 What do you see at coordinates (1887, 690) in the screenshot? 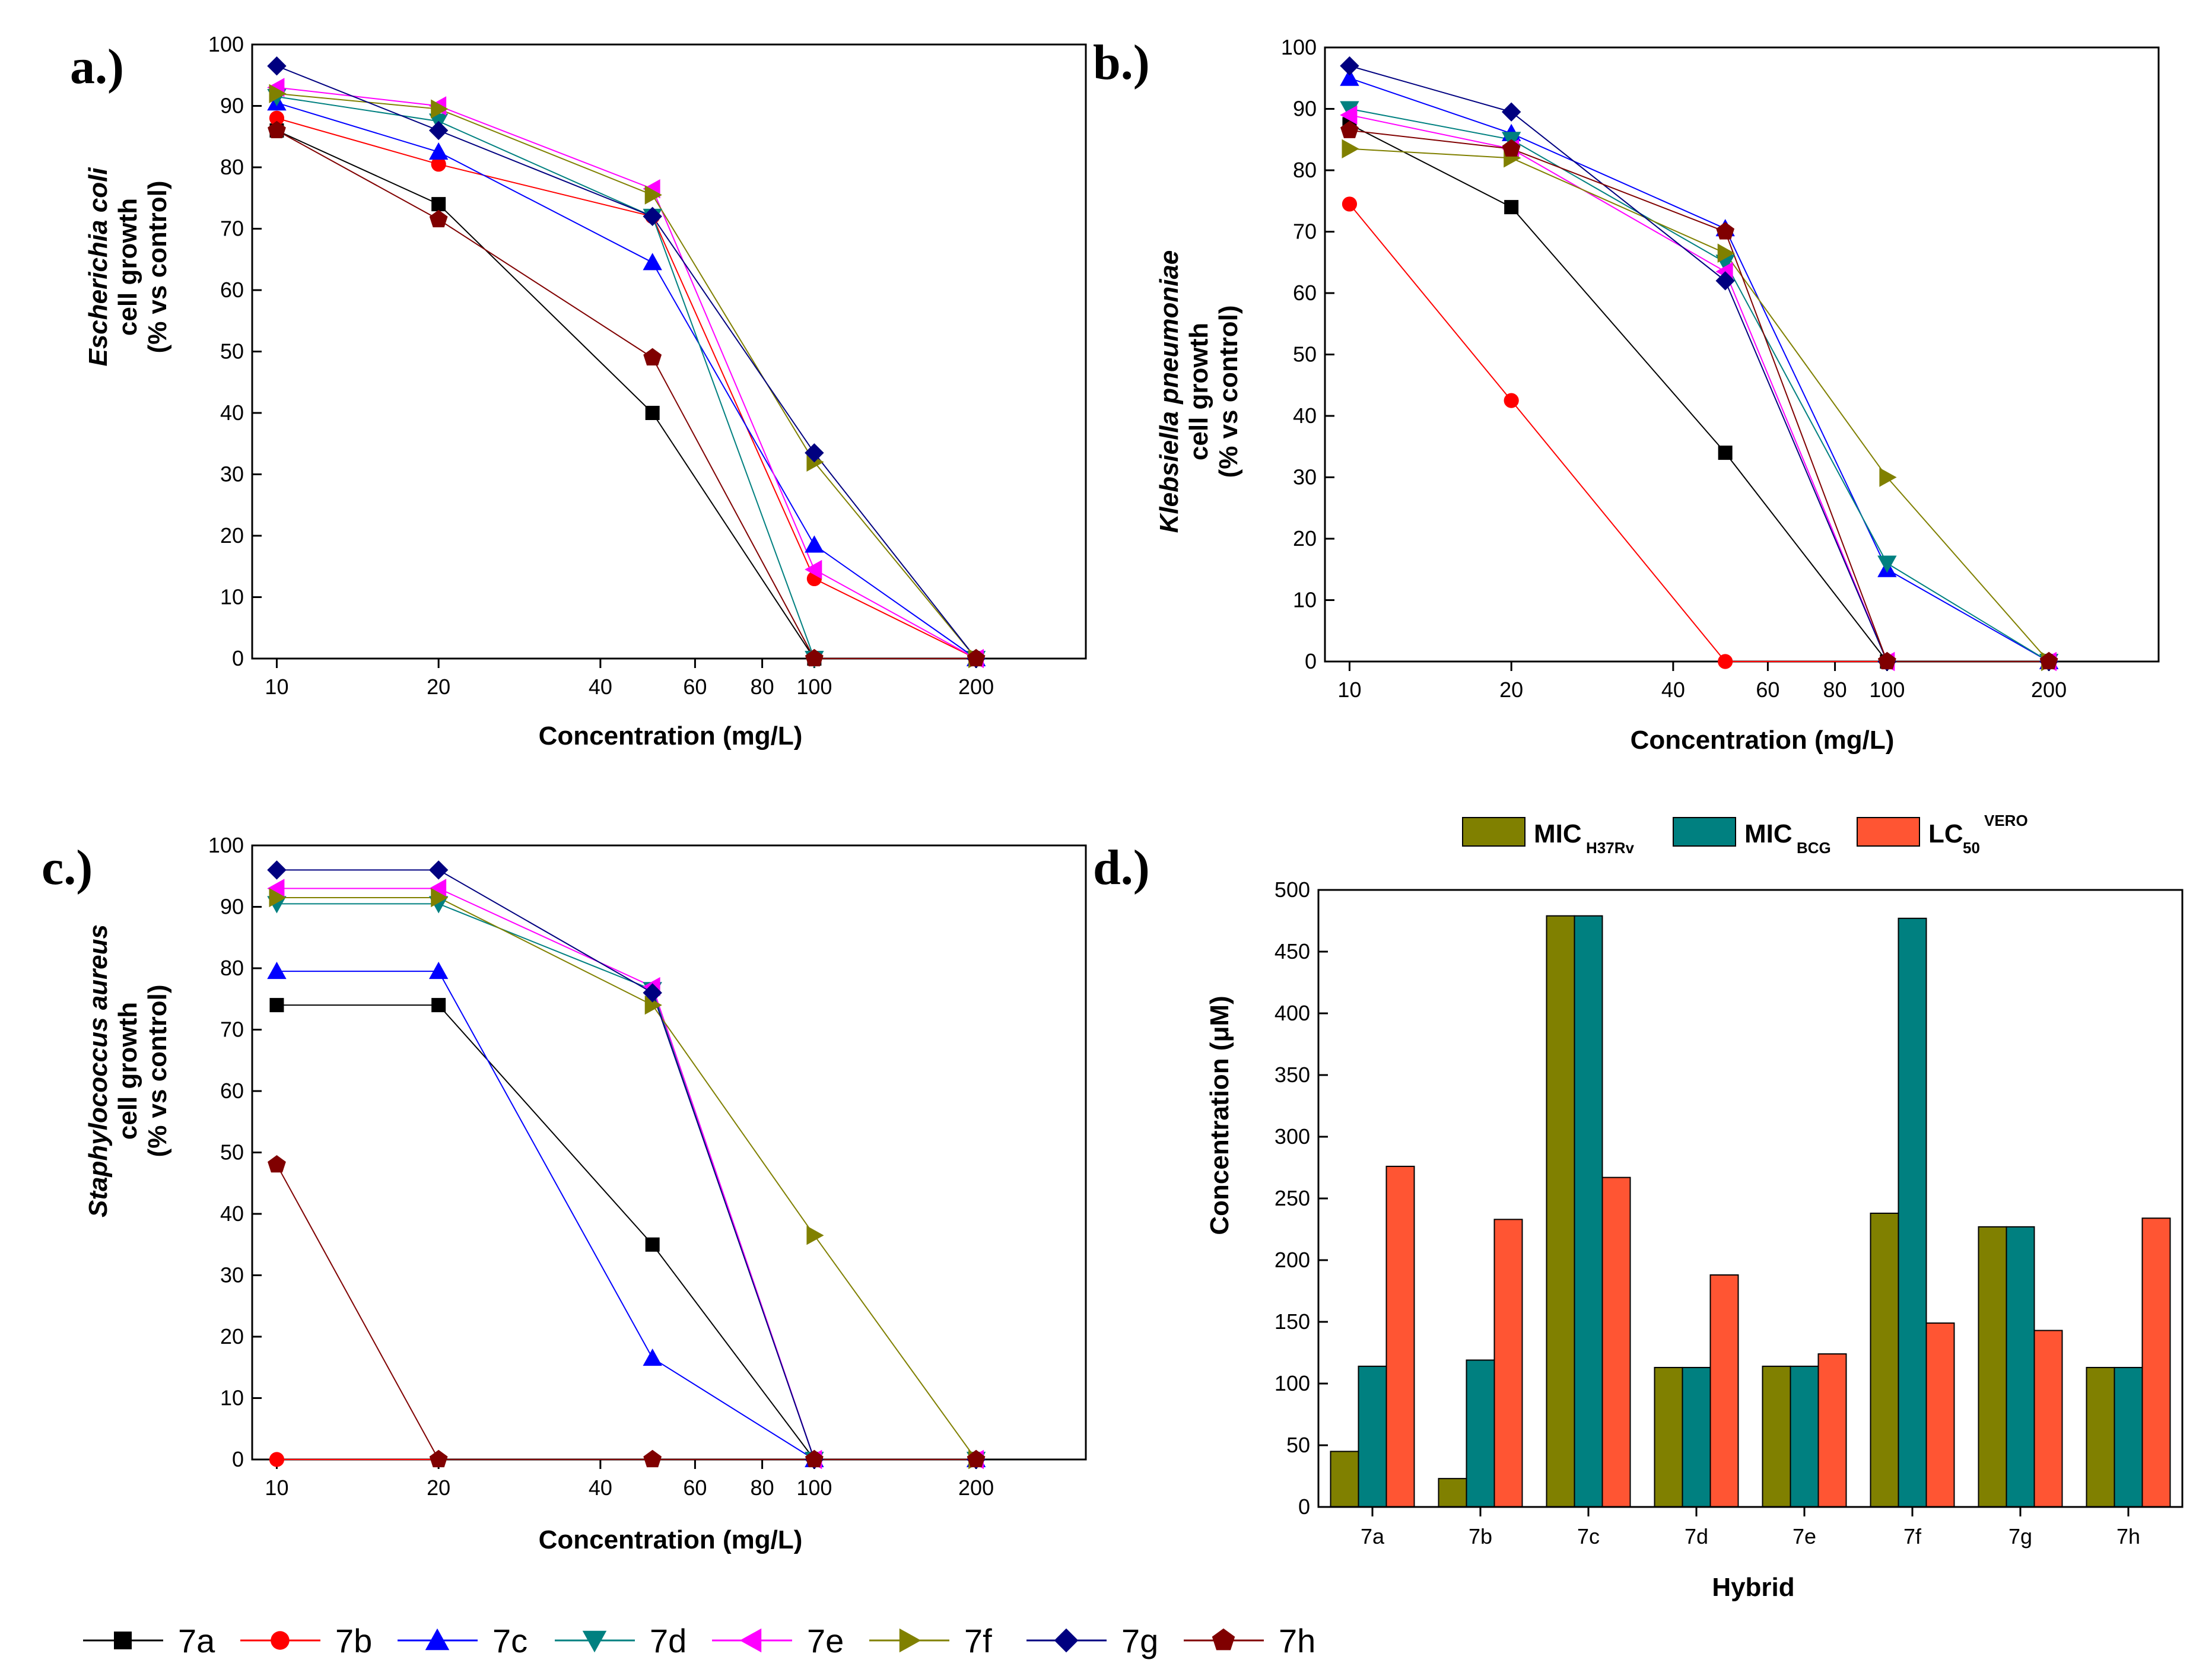
I see `x-tick-label: 100` at bounding box center [1887, 690].